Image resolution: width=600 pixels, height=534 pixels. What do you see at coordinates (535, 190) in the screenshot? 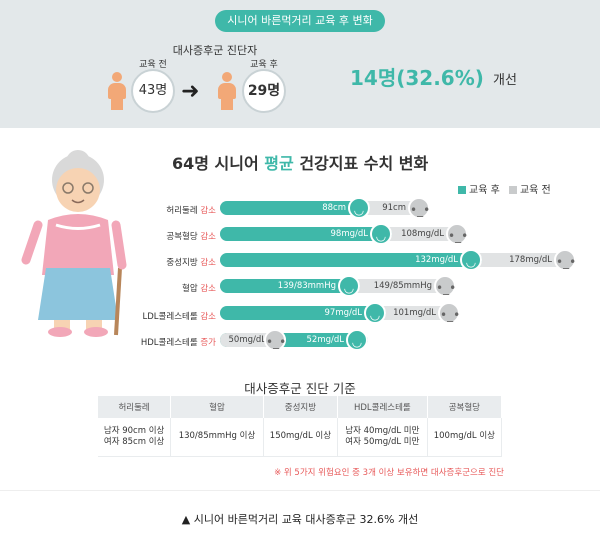
I see `legend-before: 교육 전` at bounding box center [535, 190].